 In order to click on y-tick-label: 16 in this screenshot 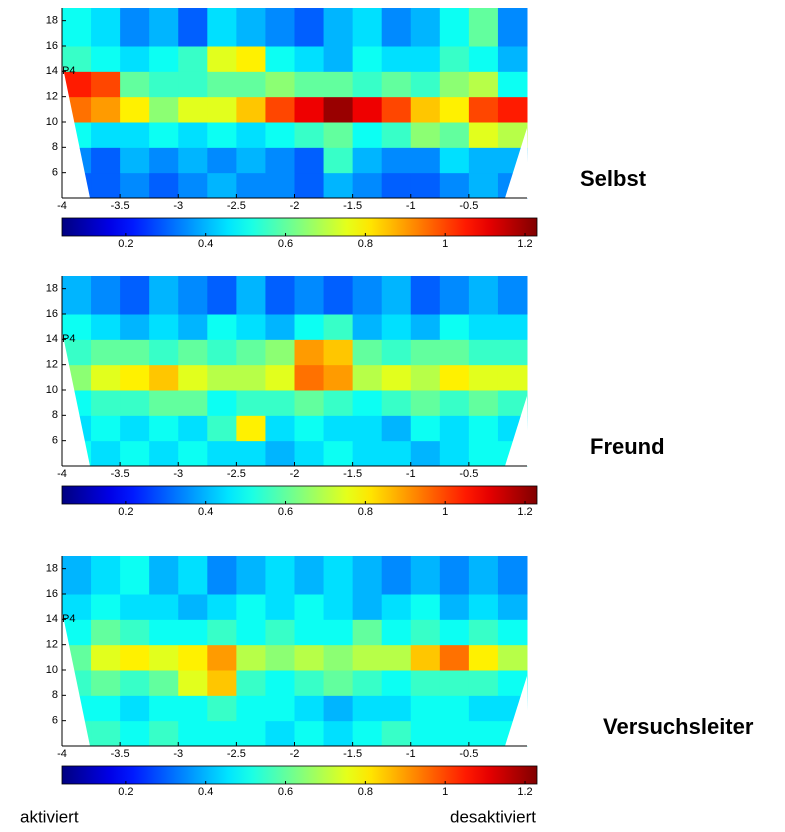, I will do `click(52, 46)`.